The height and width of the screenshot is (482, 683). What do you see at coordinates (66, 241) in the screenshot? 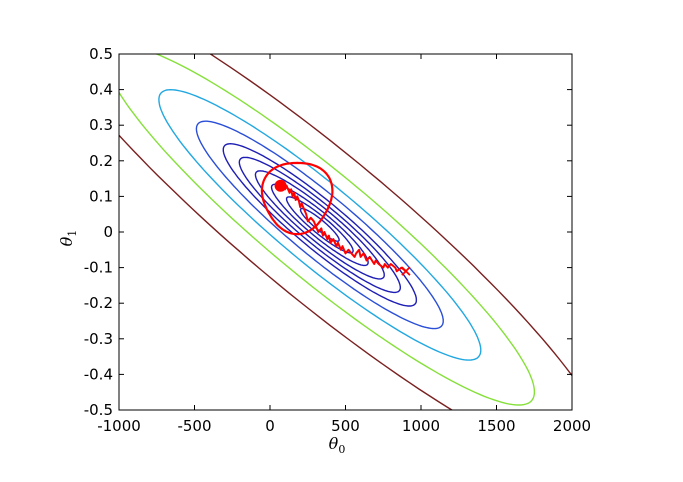
I see `y-axis-label-main: θ` at bounding box center [66, 241].